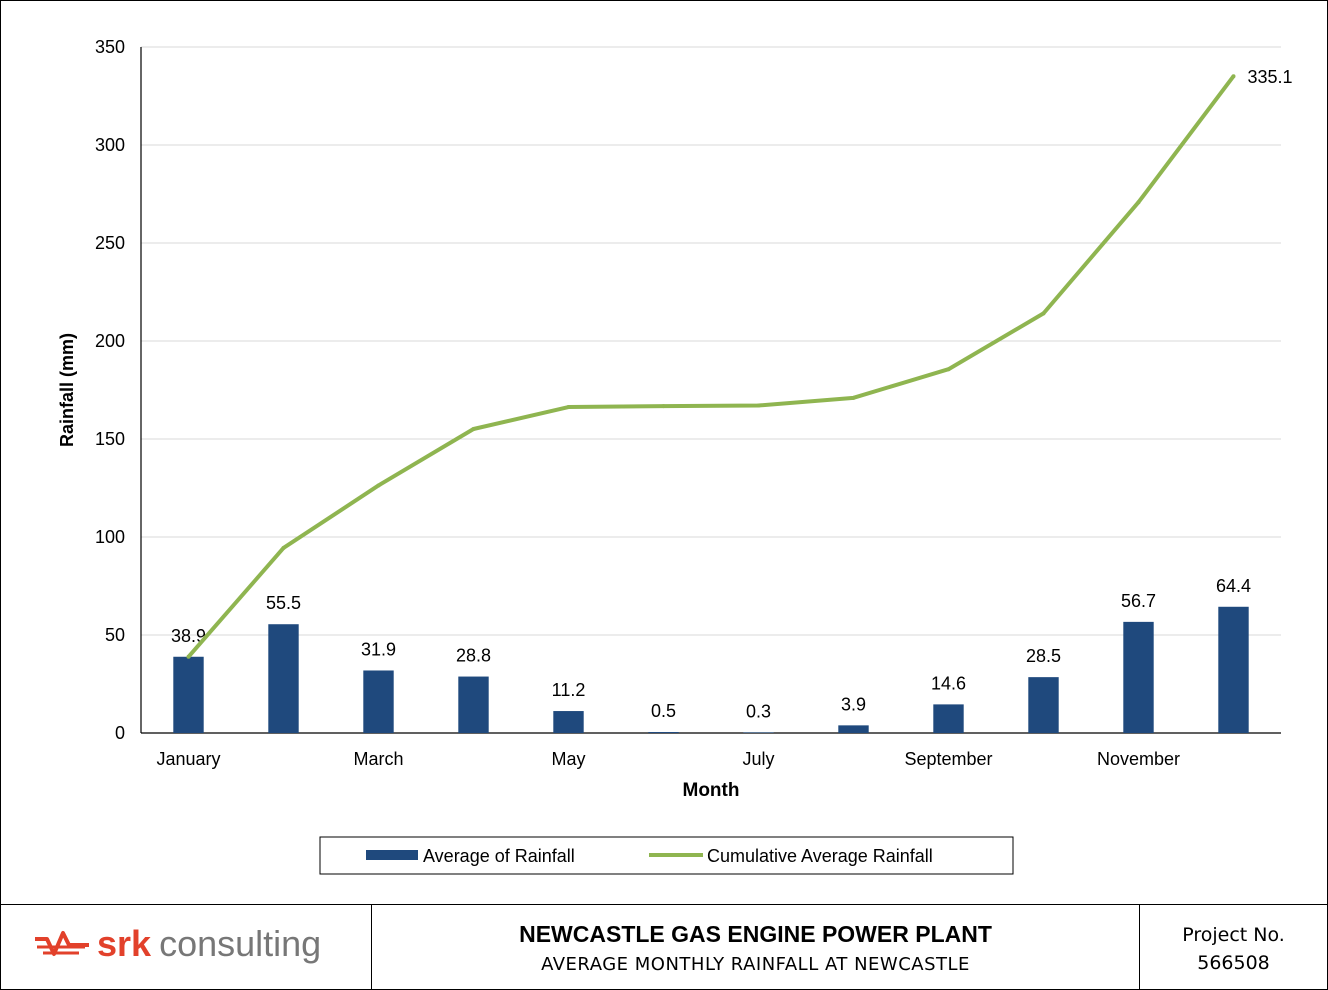 The height and width of the screenshot is (990, 1328). Describe the element at coordinates (110, 341) in the screenshot. I see `y-tick-label: 200` at that location.